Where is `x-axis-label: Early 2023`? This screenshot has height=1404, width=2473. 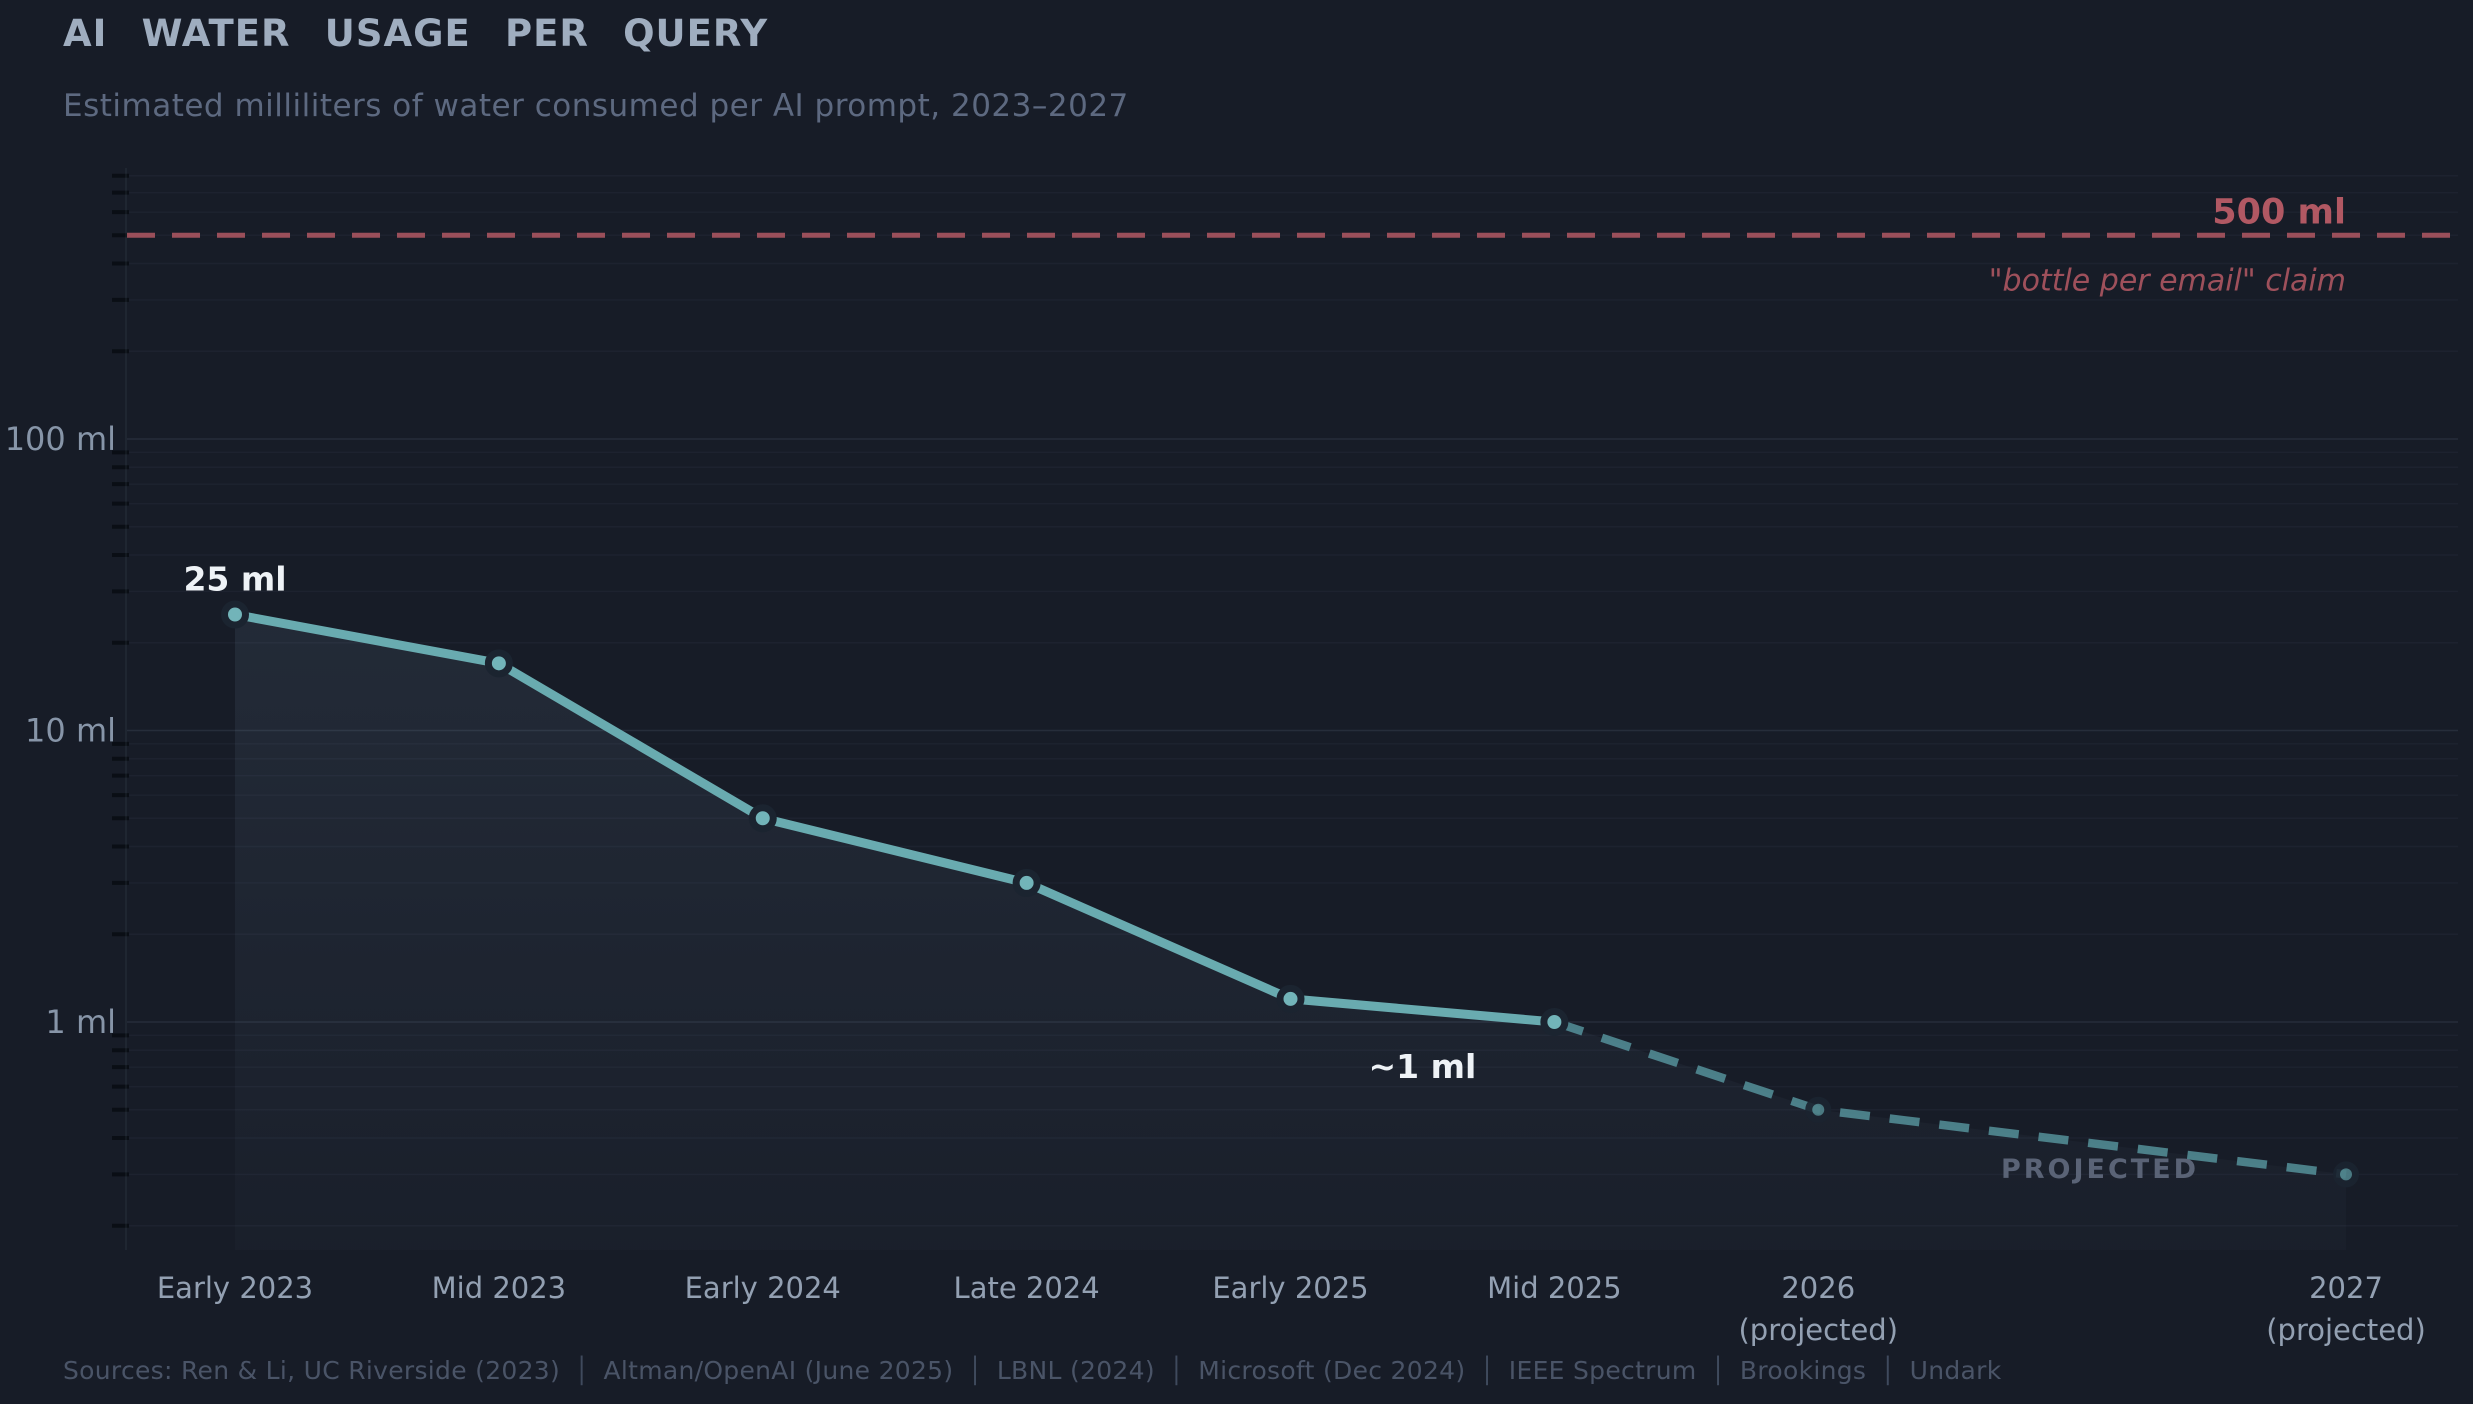
x-axis-label: Early 2023 is located at coordinates (235, 1288).